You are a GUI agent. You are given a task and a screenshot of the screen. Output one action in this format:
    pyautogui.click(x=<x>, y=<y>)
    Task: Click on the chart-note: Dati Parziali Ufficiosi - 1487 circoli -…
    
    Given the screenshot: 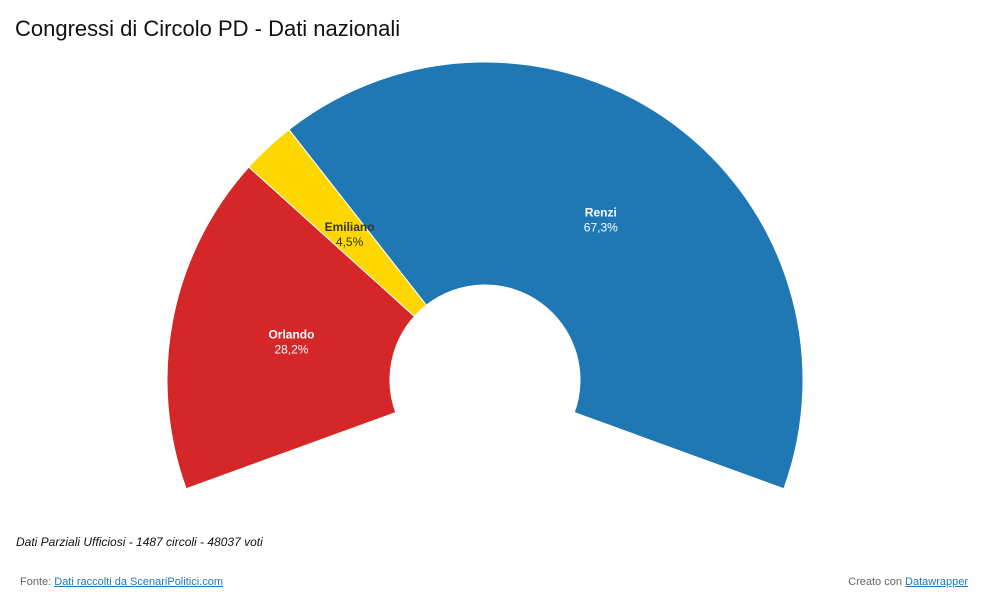 What is the action you would take?
    pyautogui.click(x=139, y=542)
    